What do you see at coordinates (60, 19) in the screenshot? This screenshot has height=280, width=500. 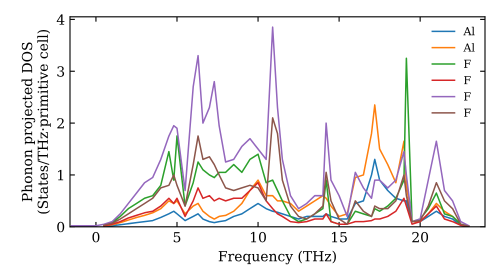 I see `y-tick-label: 4` at bounding box center [60, 19].